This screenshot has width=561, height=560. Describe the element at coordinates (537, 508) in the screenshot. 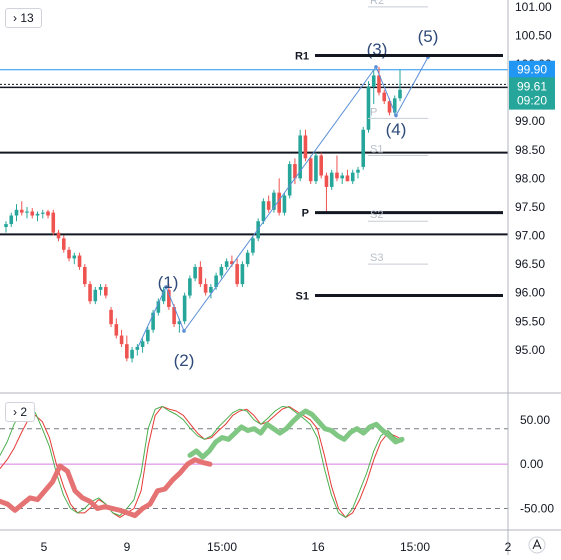

I see `osc-y-tick-label: -50.00` at that location.